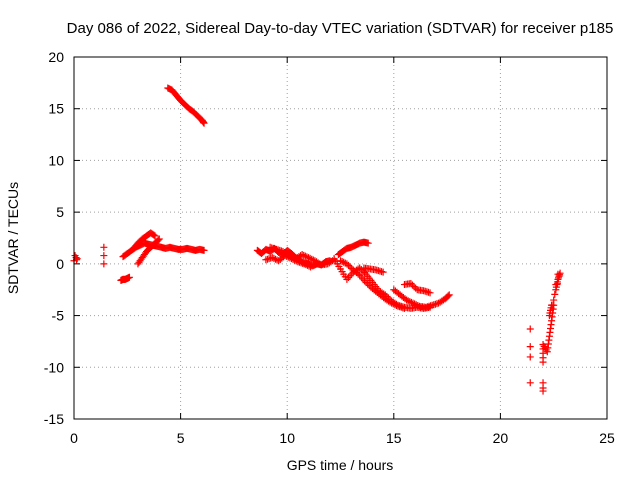 This screenshot has width=640, height=480. I want to click on x-tick-label: 5, so click(181, 438).